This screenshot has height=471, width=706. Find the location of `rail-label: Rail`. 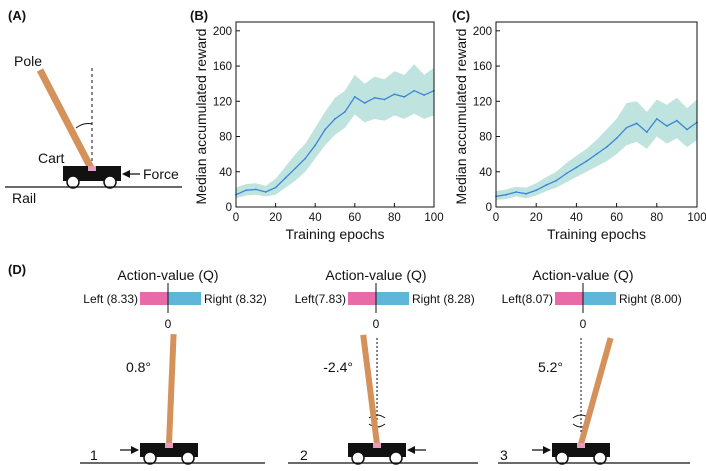

rail-label: Rail is located at coordinates (24, 198).